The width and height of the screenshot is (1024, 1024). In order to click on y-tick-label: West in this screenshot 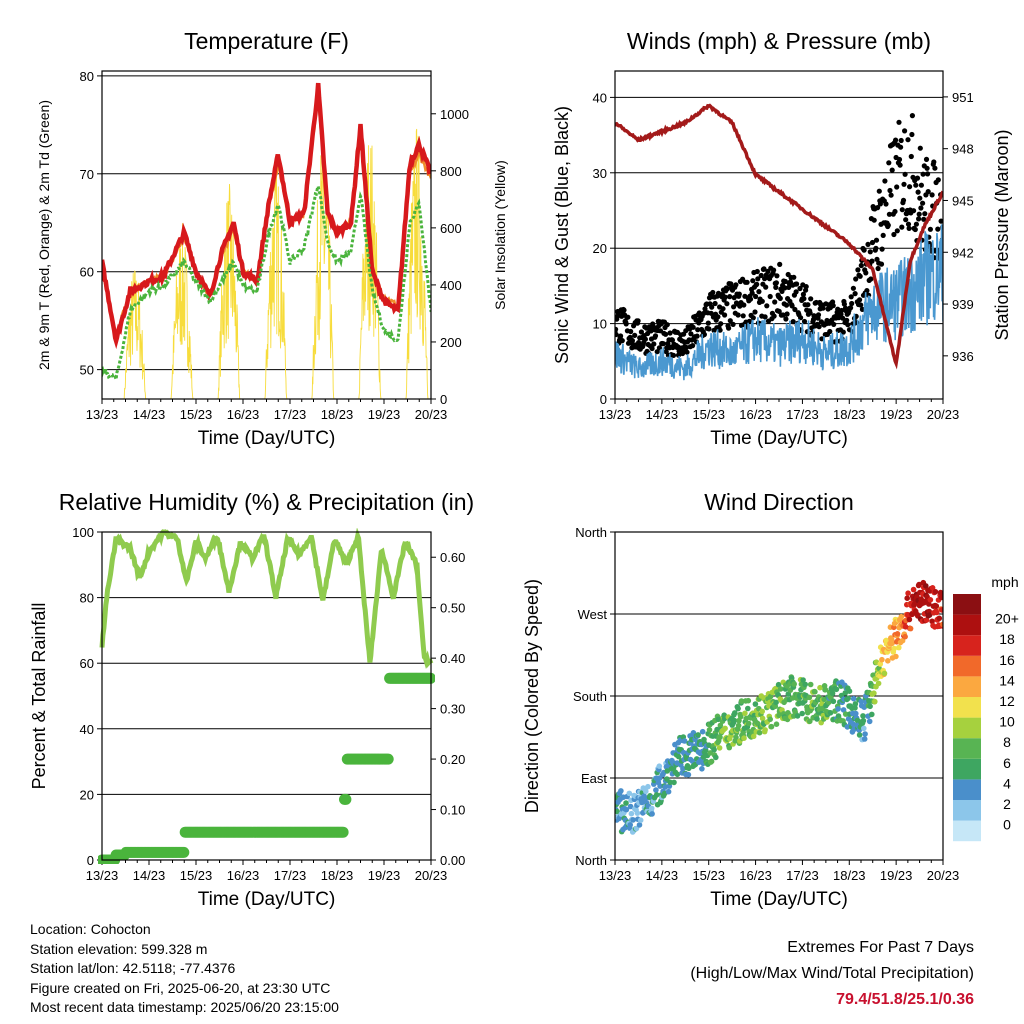, I will do `click(593, 614)`.